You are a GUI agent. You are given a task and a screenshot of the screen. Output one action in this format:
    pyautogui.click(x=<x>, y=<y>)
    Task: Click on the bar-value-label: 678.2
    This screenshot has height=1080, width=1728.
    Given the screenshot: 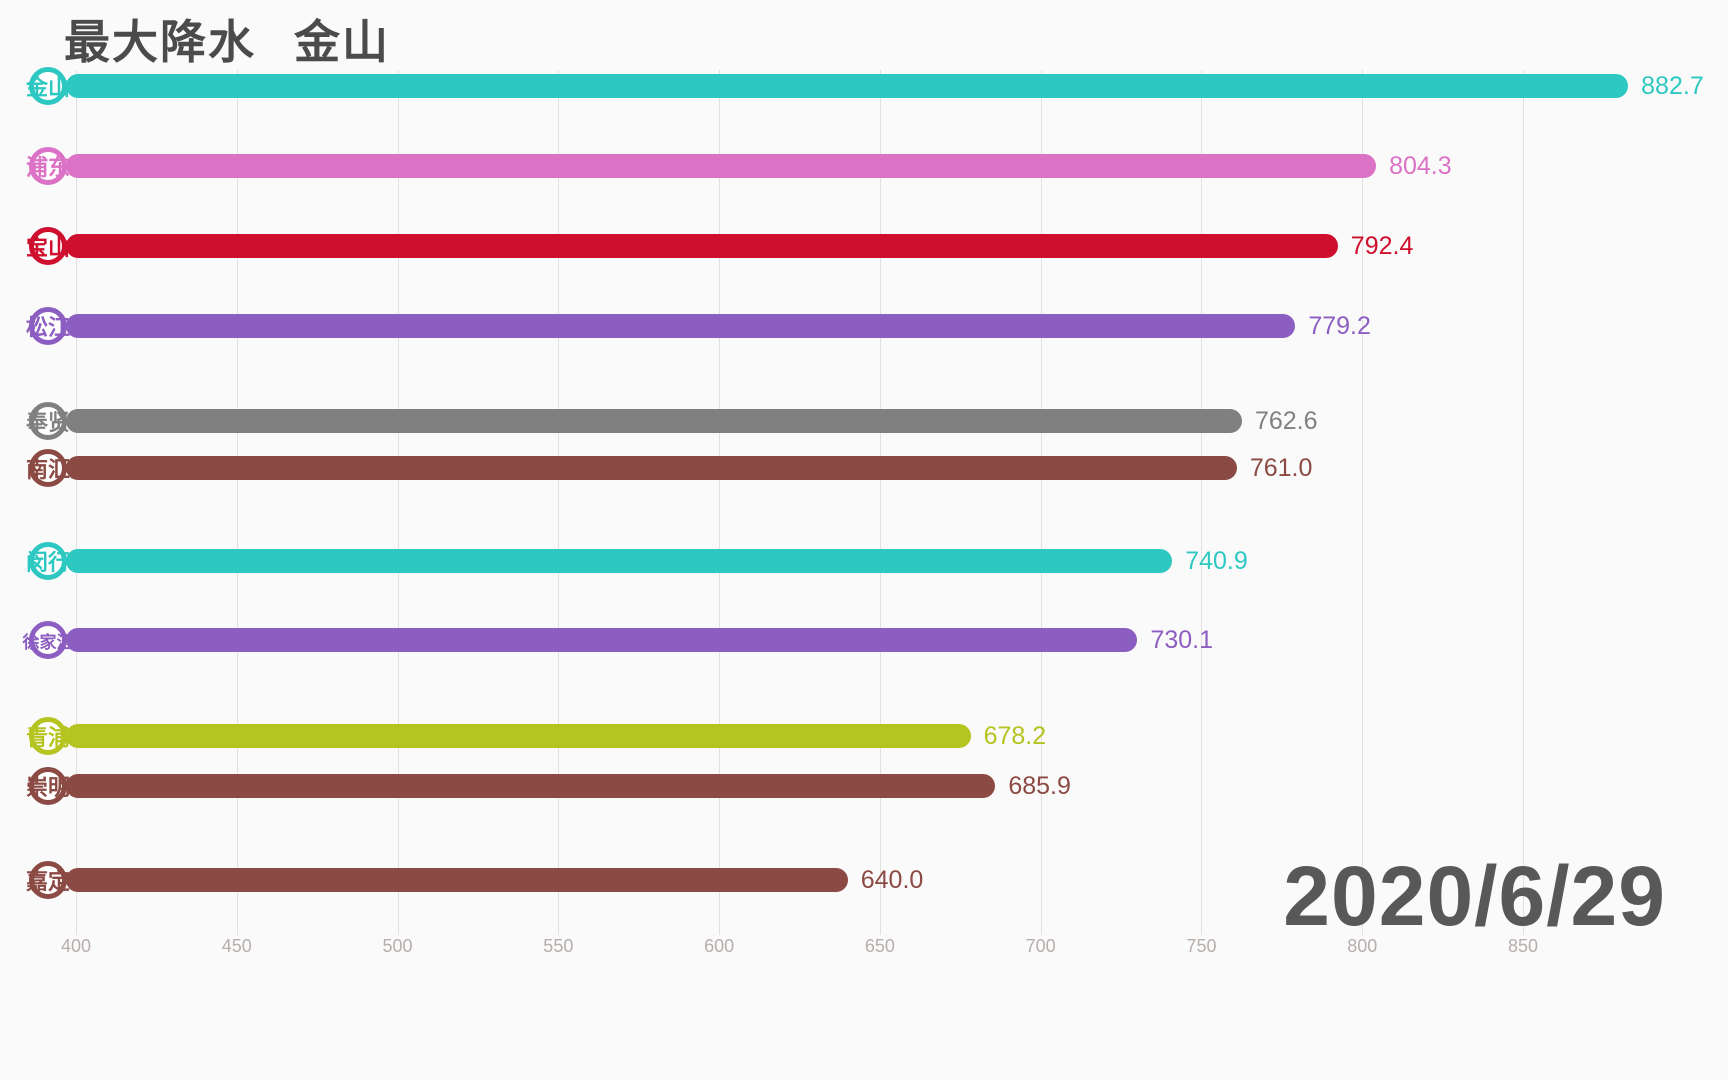 What is the action you would take?
    pyautogui.click(x=1015, y=736)
    